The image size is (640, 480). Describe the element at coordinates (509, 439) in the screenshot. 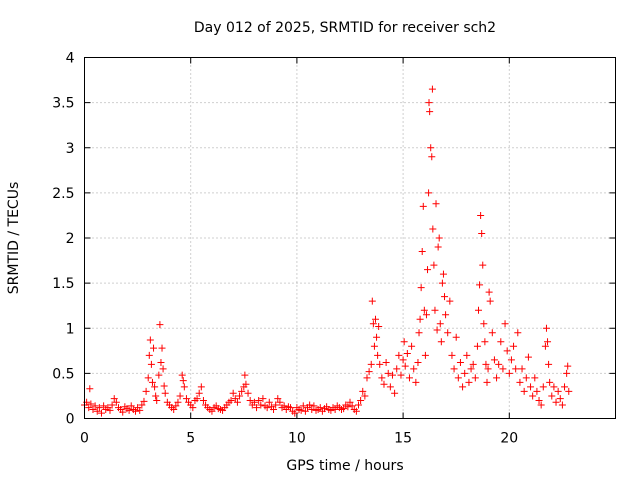

I see `x-tick-label: 20` at that location.